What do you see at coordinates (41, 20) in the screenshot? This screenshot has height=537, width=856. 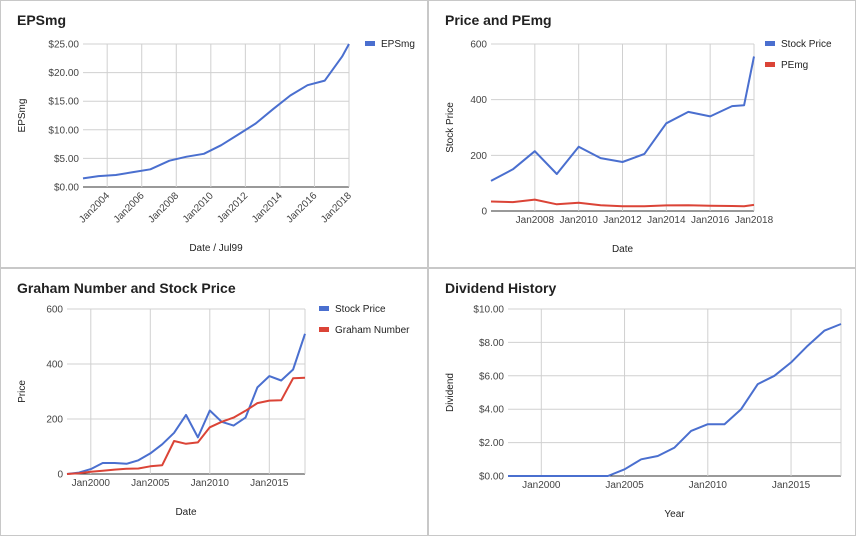 I see `chart-title: EPSmg` at bounding box center [41, 20].